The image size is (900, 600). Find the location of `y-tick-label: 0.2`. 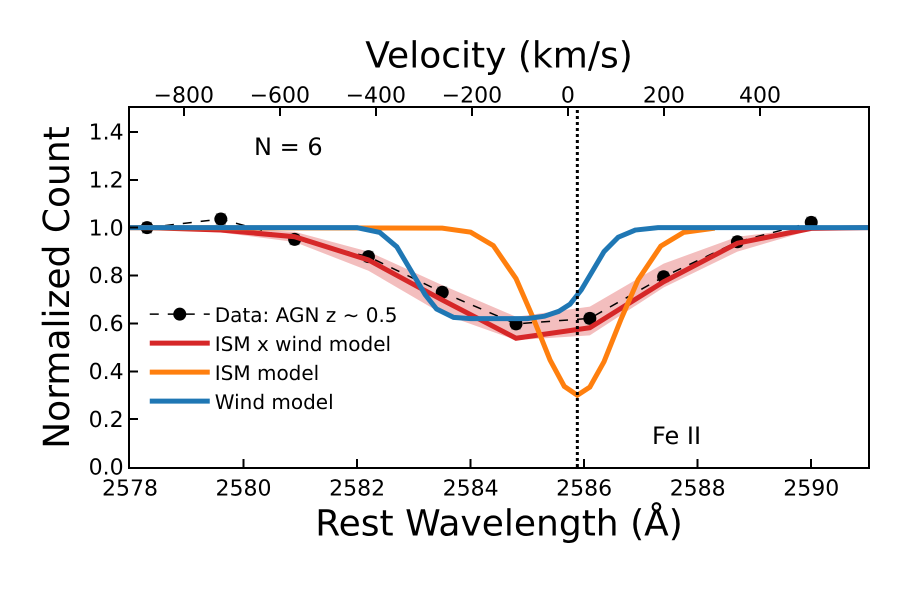

y-tick-label: 0.2 is located at coordinates (106, 420).